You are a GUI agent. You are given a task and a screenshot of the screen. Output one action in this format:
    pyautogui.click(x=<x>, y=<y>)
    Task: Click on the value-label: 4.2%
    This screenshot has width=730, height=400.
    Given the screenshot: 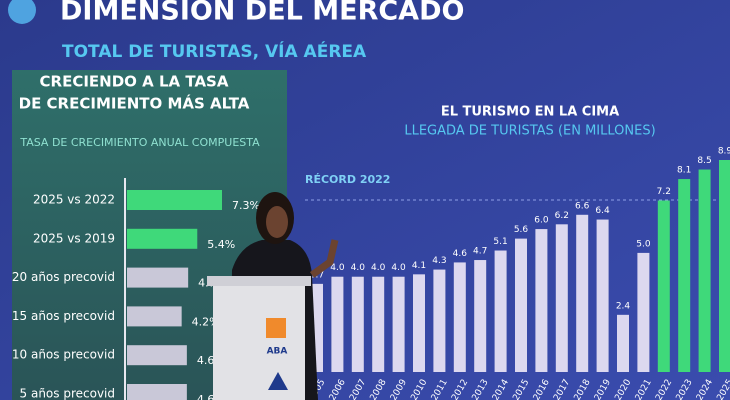 What is the action you would take?
    pyautogui.click(x=206, y=321)
    